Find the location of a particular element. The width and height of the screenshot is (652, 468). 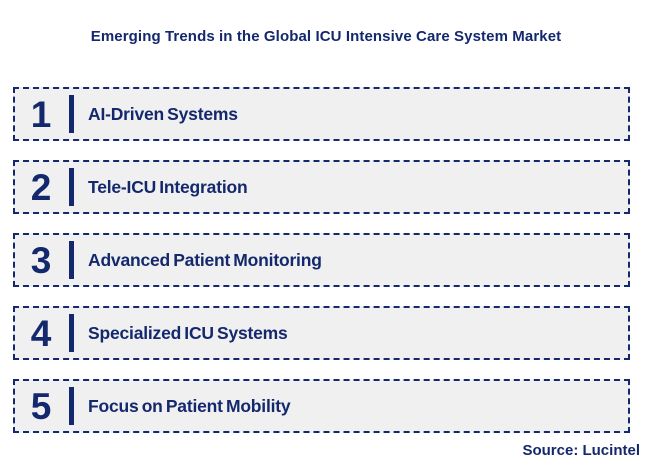

trend-item-5: 5 Focus on Patient Mobility is located at coordinates (321, 406).